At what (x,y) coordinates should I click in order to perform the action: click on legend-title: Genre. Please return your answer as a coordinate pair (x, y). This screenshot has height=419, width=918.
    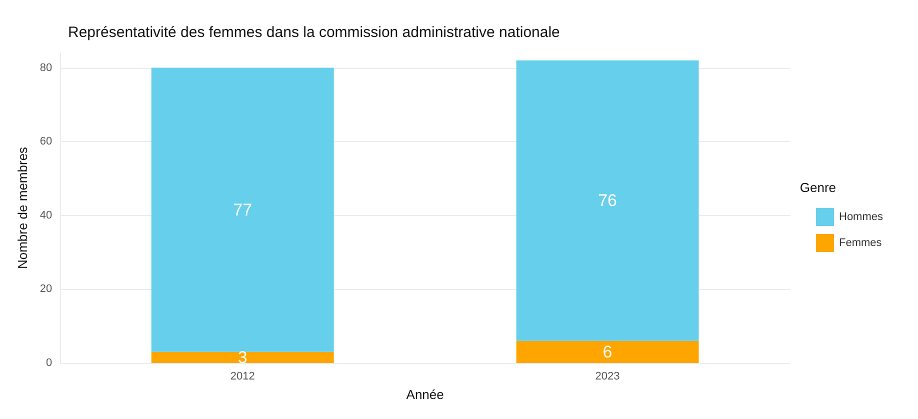
    Looking at the image, I should click on (818, 187).